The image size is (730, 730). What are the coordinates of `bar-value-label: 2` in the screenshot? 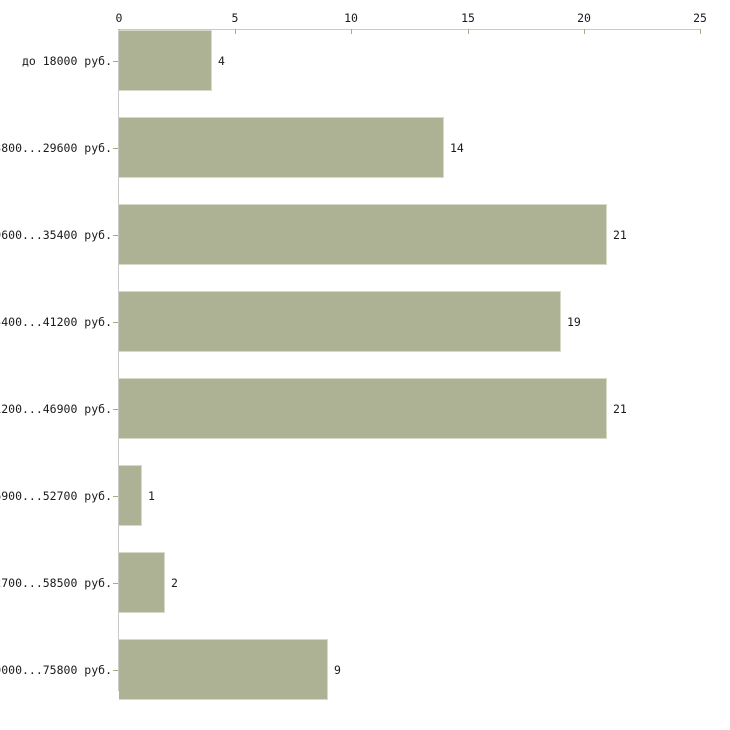 It's located at (174, 582).